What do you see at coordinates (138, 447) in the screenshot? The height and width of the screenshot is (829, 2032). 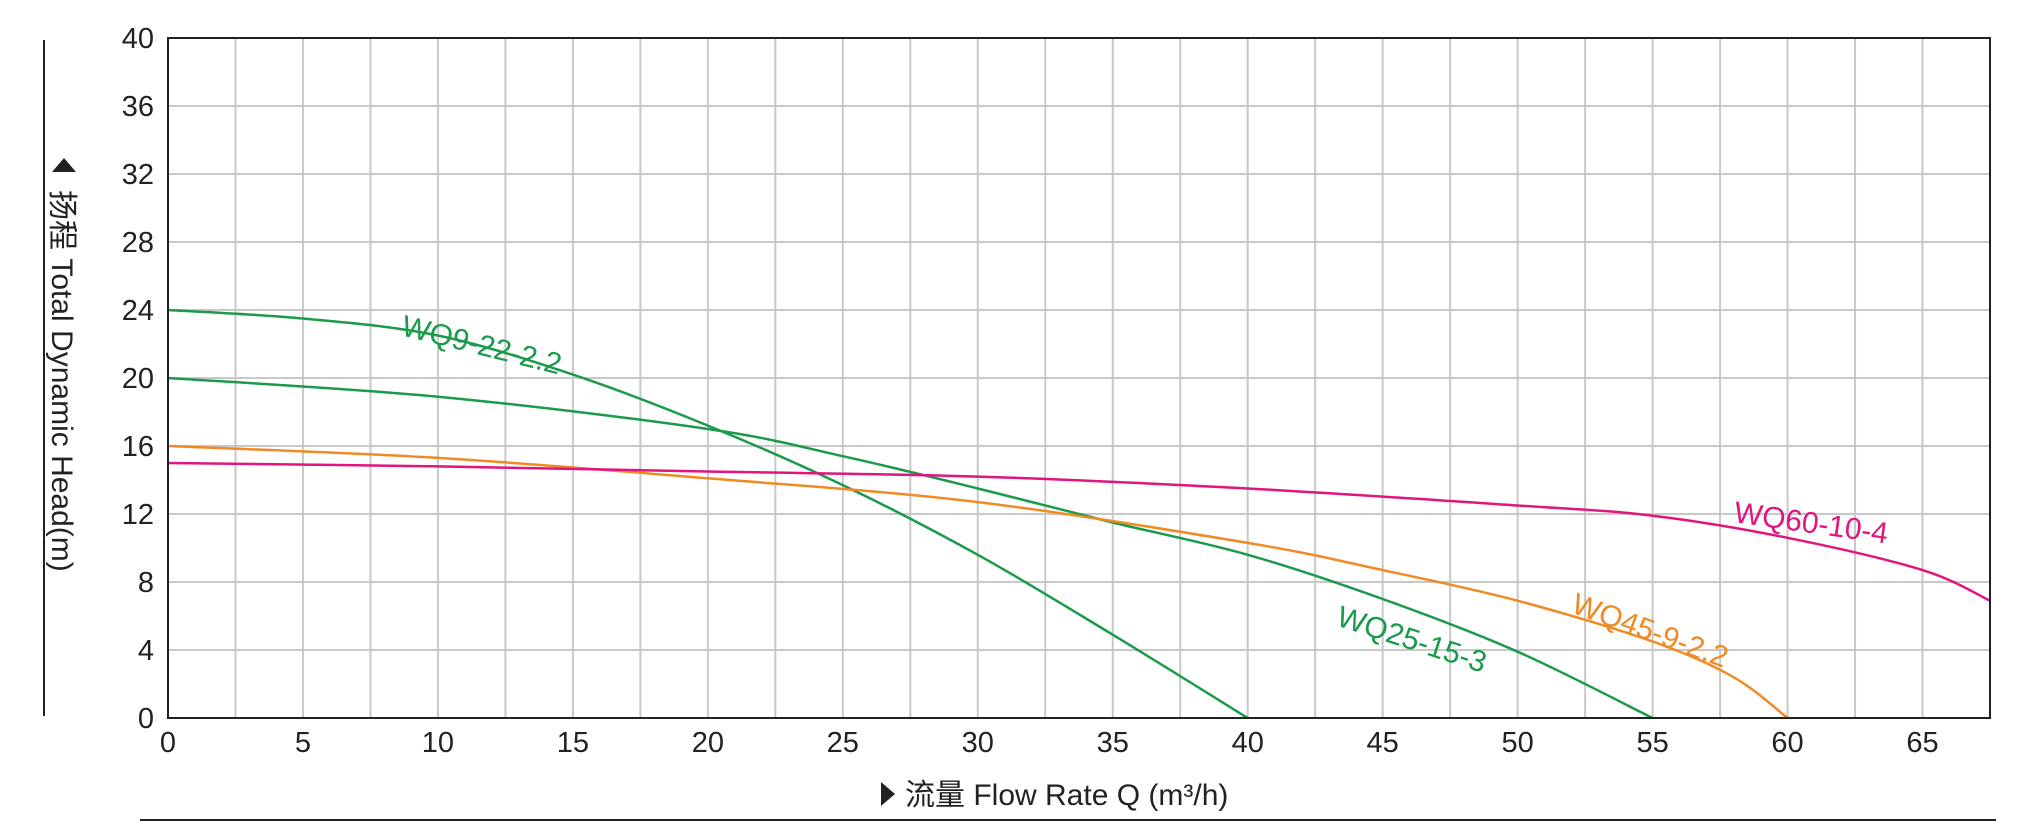 I see `y-tick-label: 16` at bounding box center [138, 447].